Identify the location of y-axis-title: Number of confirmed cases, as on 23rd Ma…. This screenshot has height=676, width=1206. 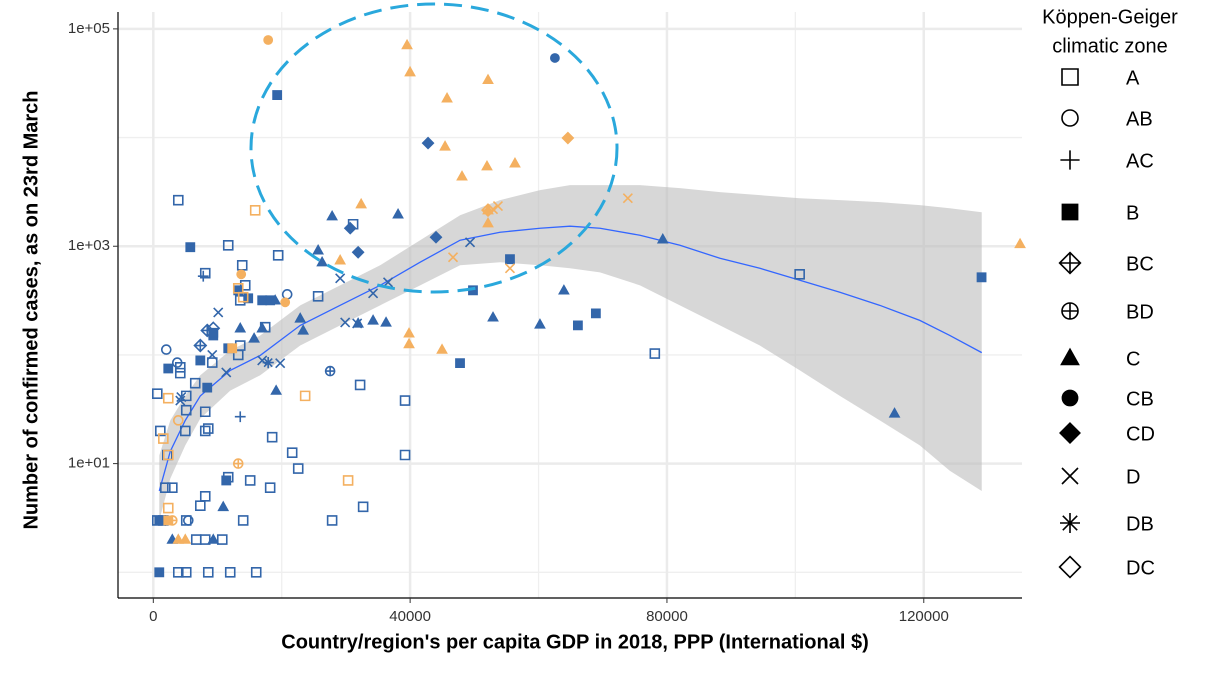
(31, 309).